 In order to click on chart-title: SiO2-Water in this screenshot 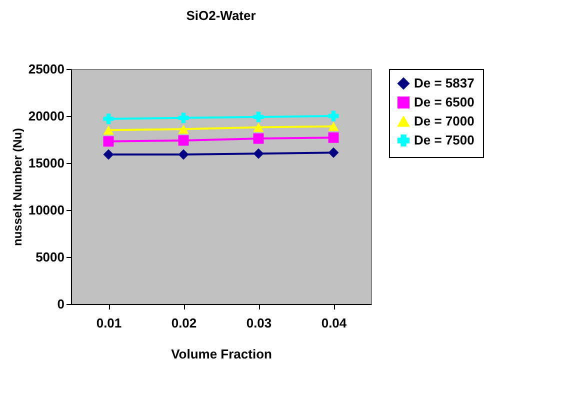, I will do `click(221, 15)`.